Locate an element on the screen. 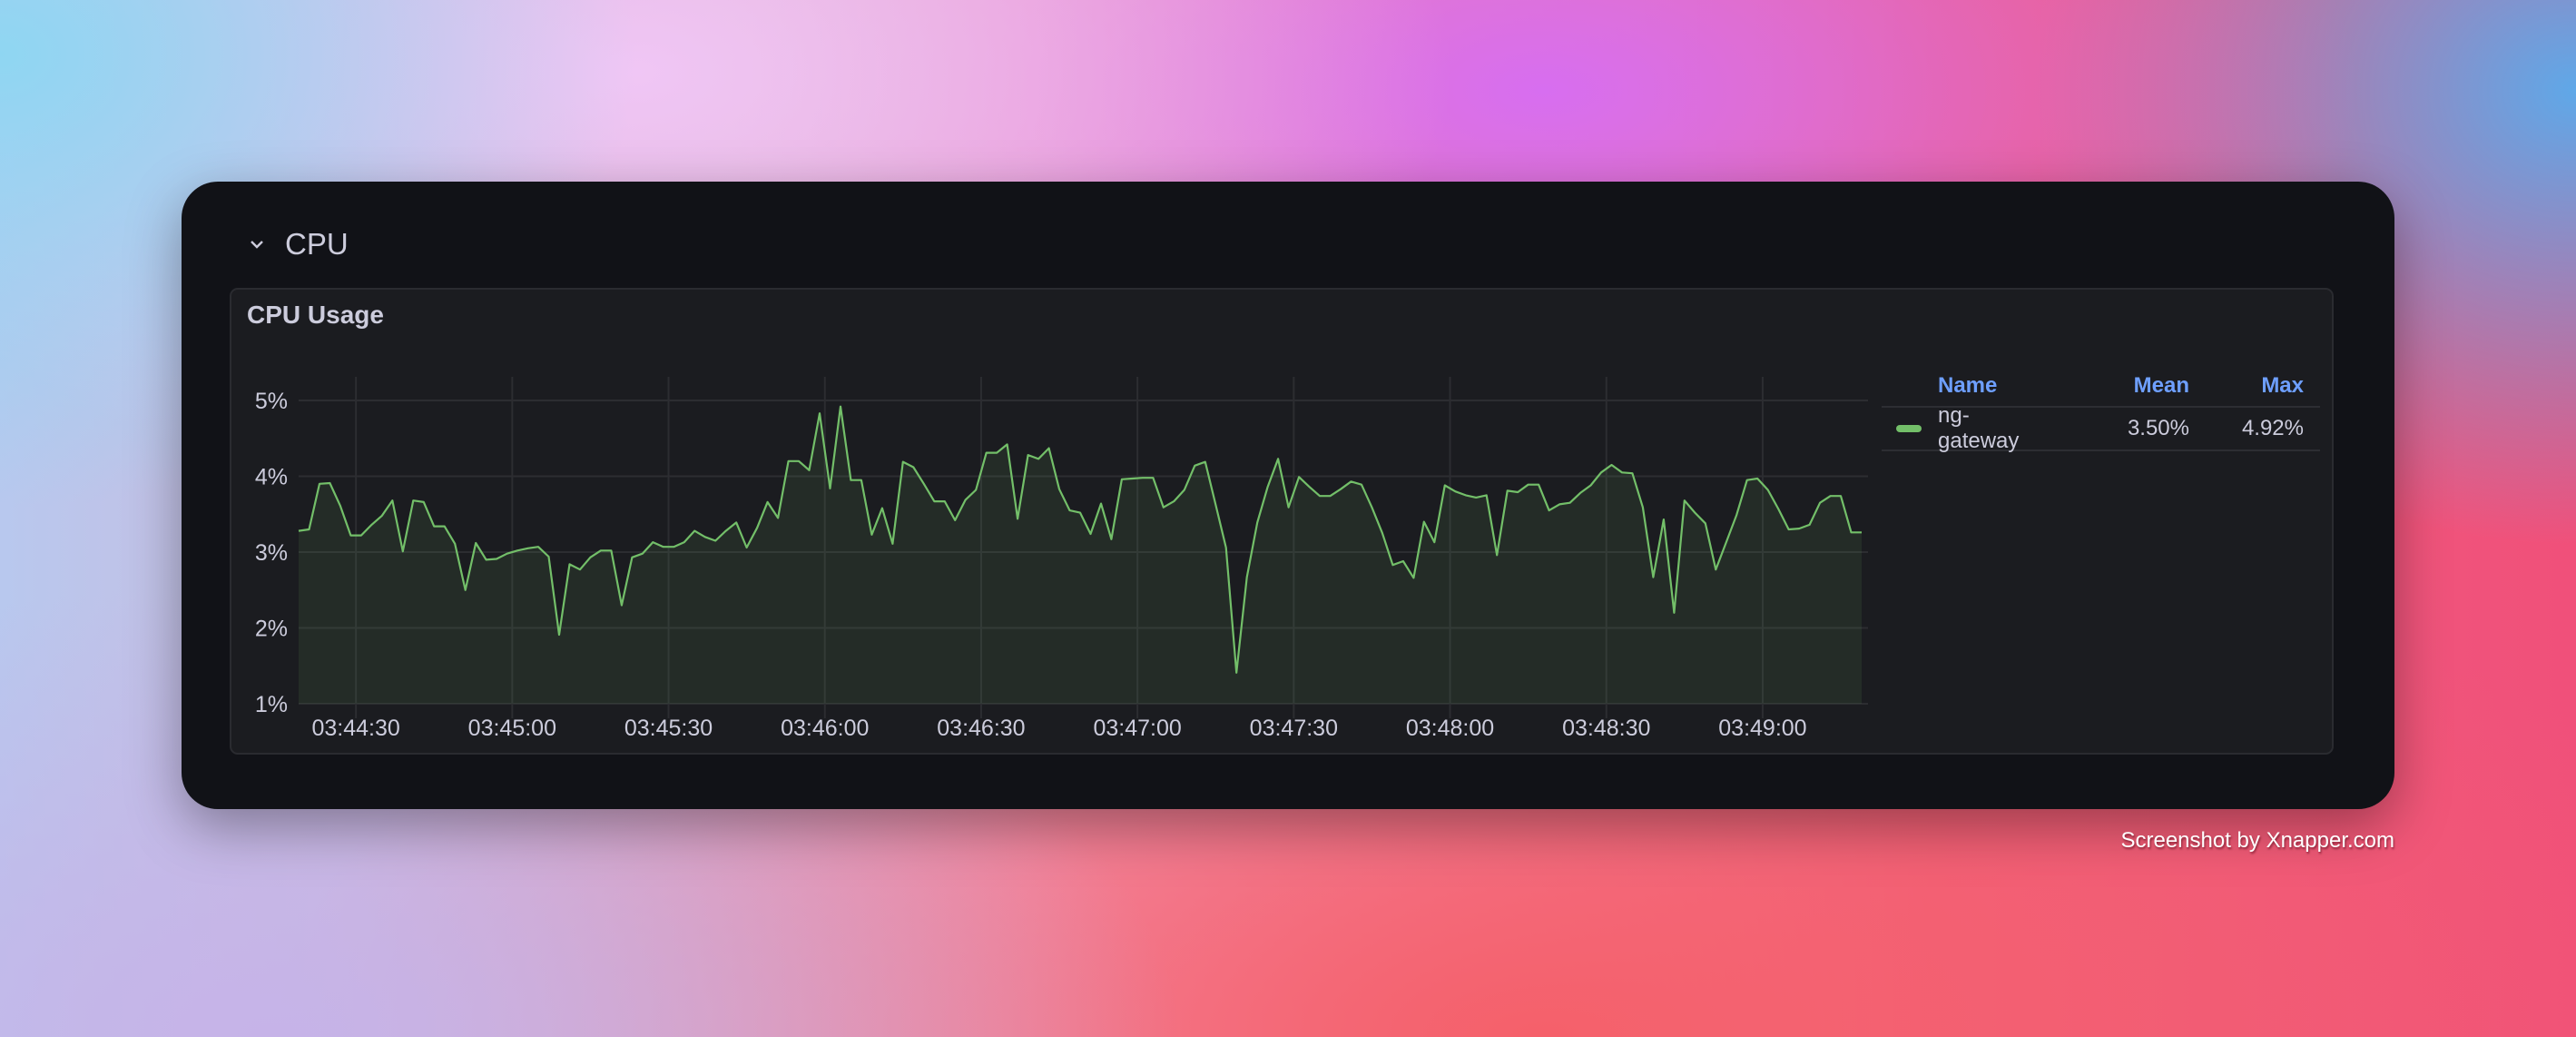 The image size is (2576, 1037). legend-header: Name Mean Max is located at coordinates (2101, 387).